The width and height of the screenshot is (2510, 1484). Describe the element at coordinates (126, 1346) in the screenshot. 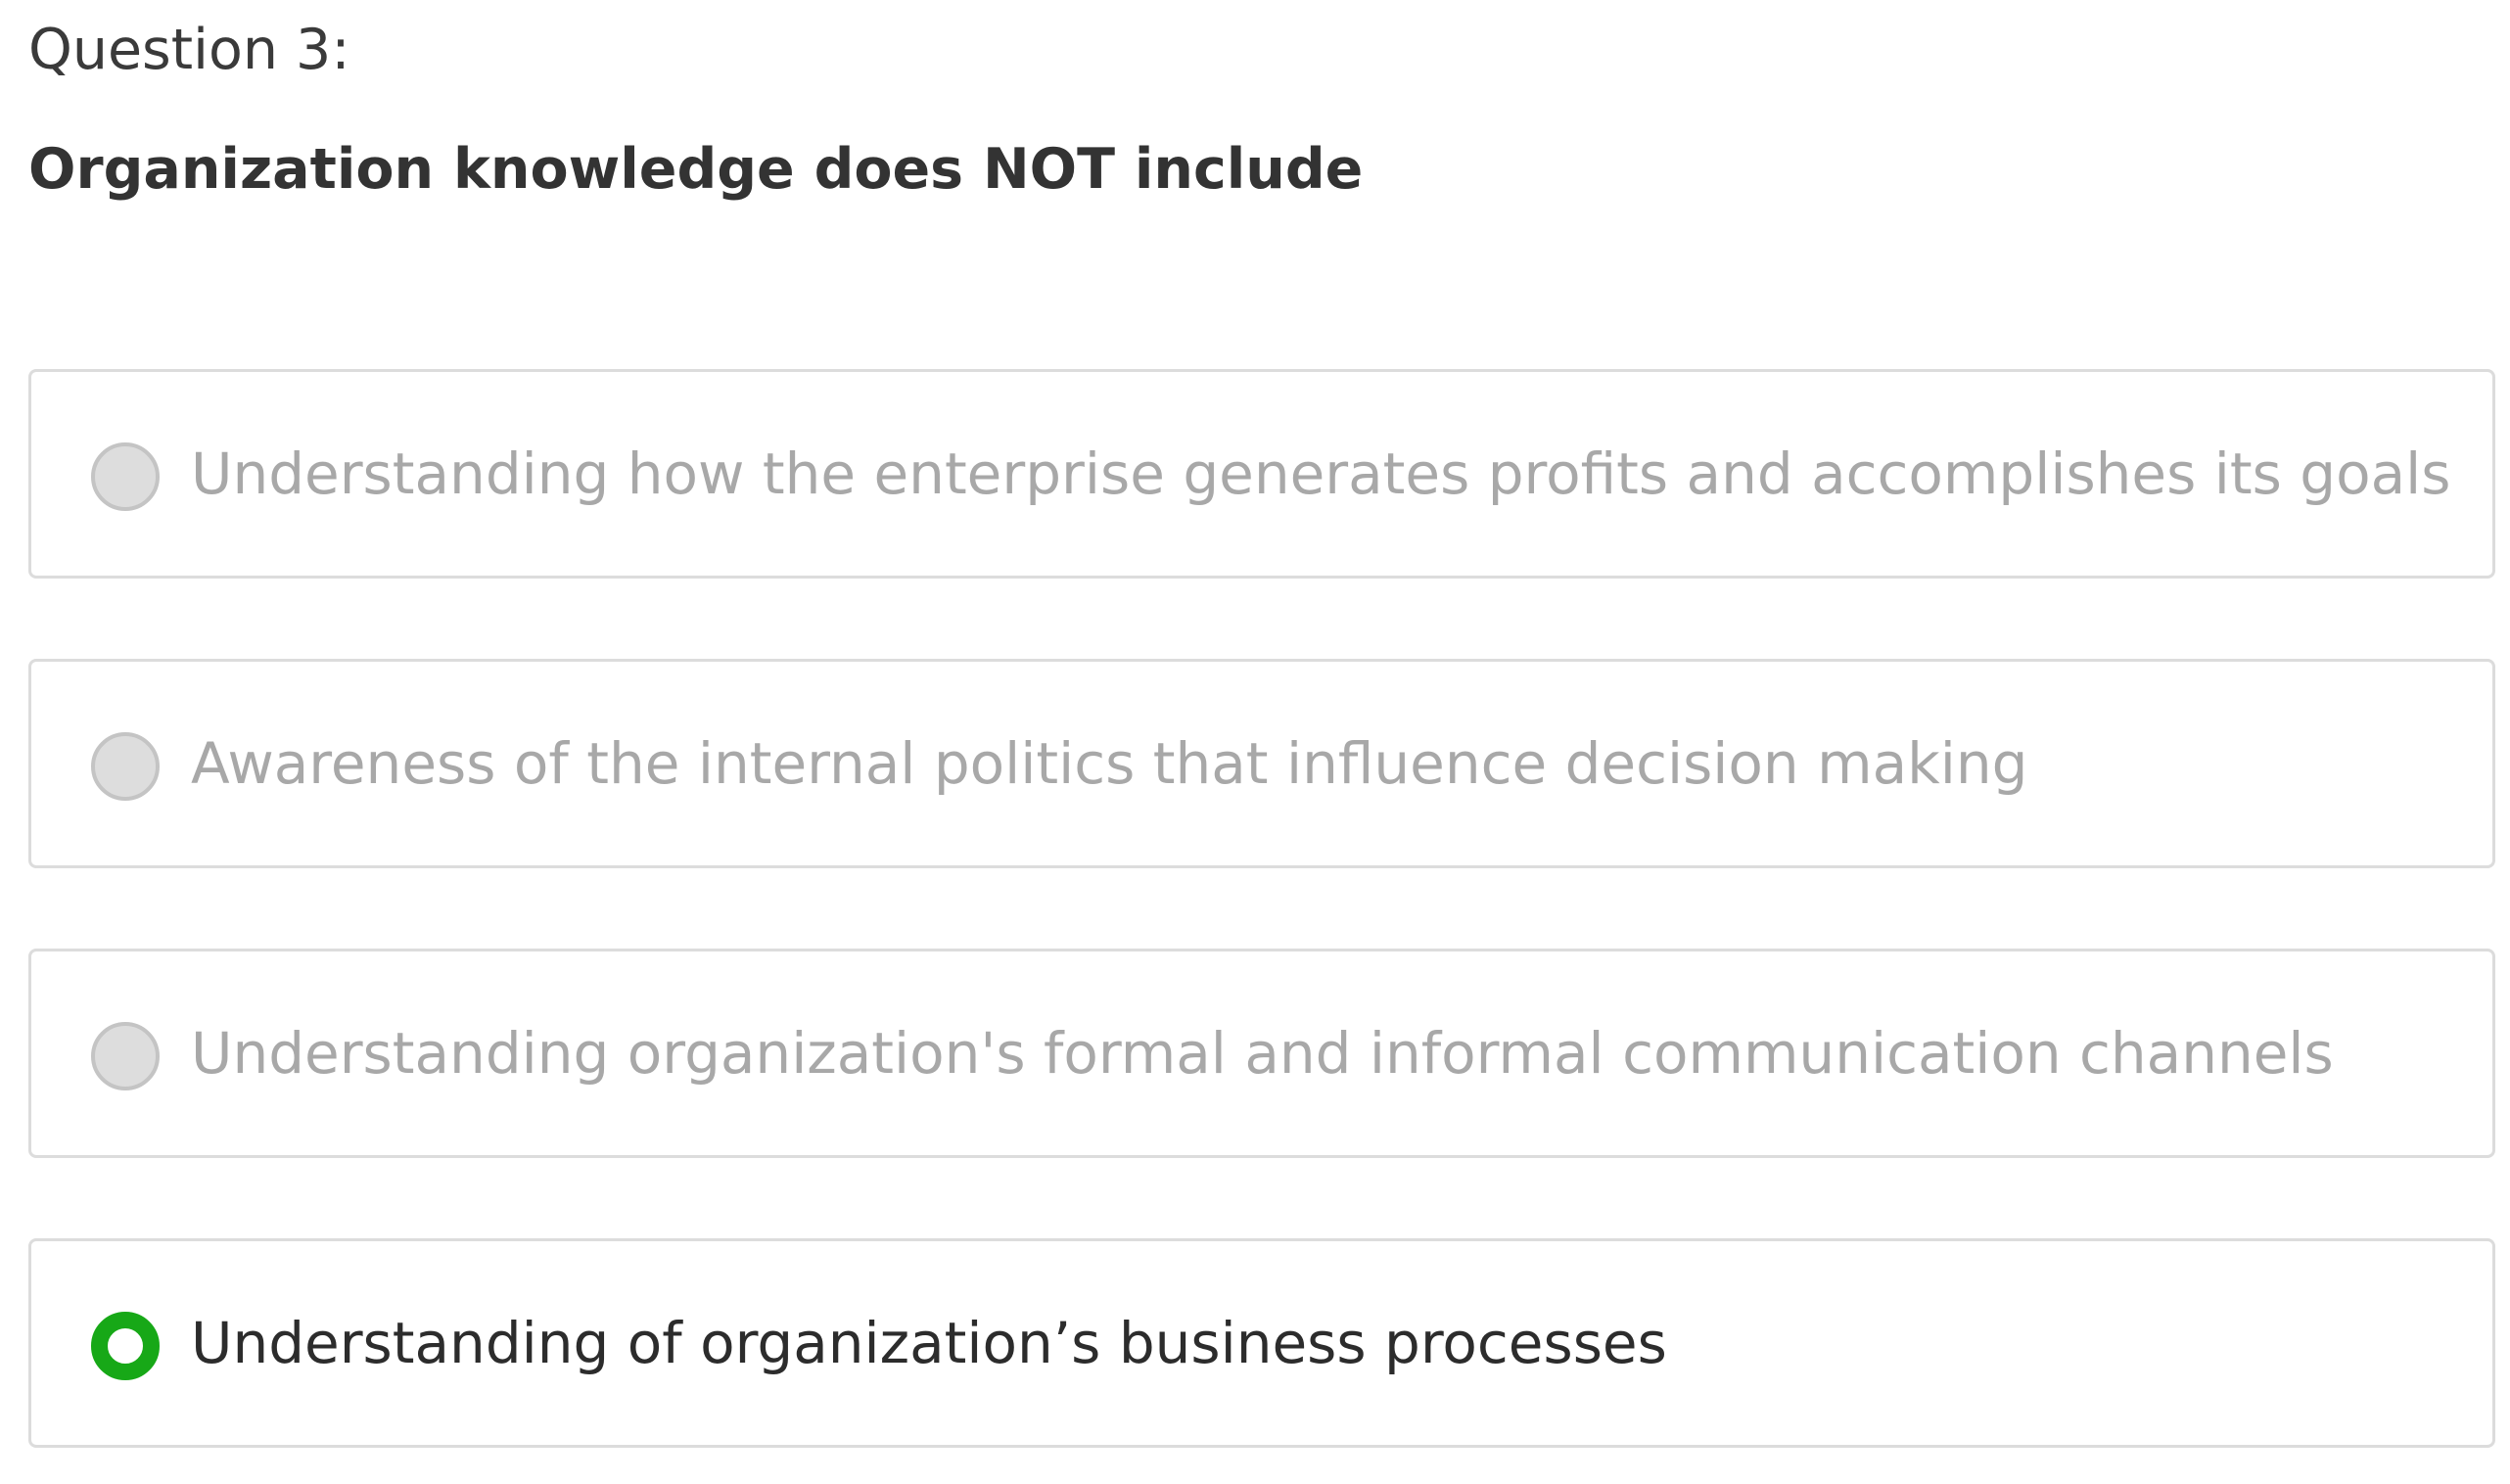

I see `radio-button-selected-icon` at that location.